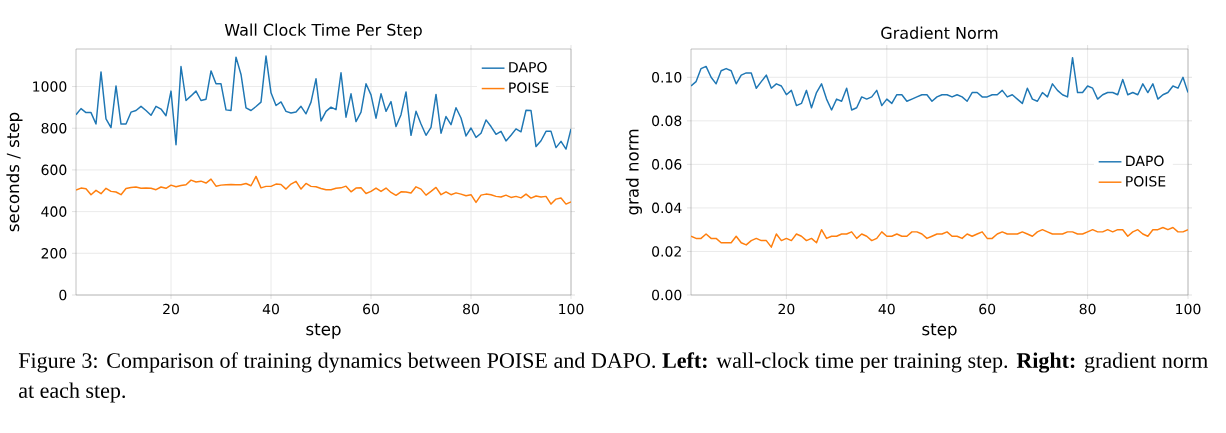  I want to click on text: Figure 3: Comparison of training dynamics between POISE and DAPO. Left: wall-clock time per training step. Right: gradient norm at each step., so click(613, 377).